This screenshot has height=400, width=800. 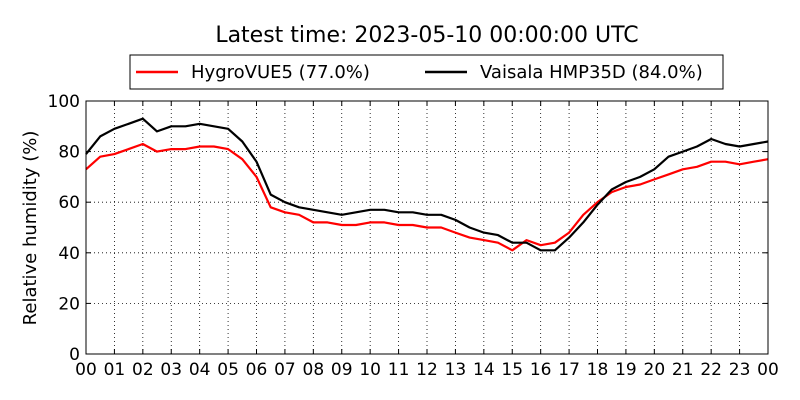 What do you see at coordinates (370, 370) in the screenshot?
I see `x-tick-label: 10` at bounding box center [370, 370].